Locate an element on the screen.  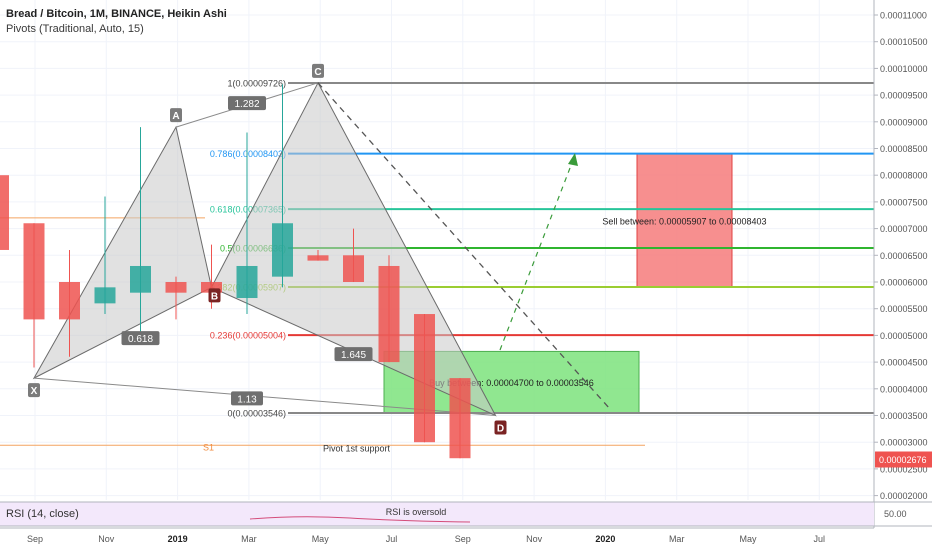
rsi-pane-background is located at coordinates (437, 514).